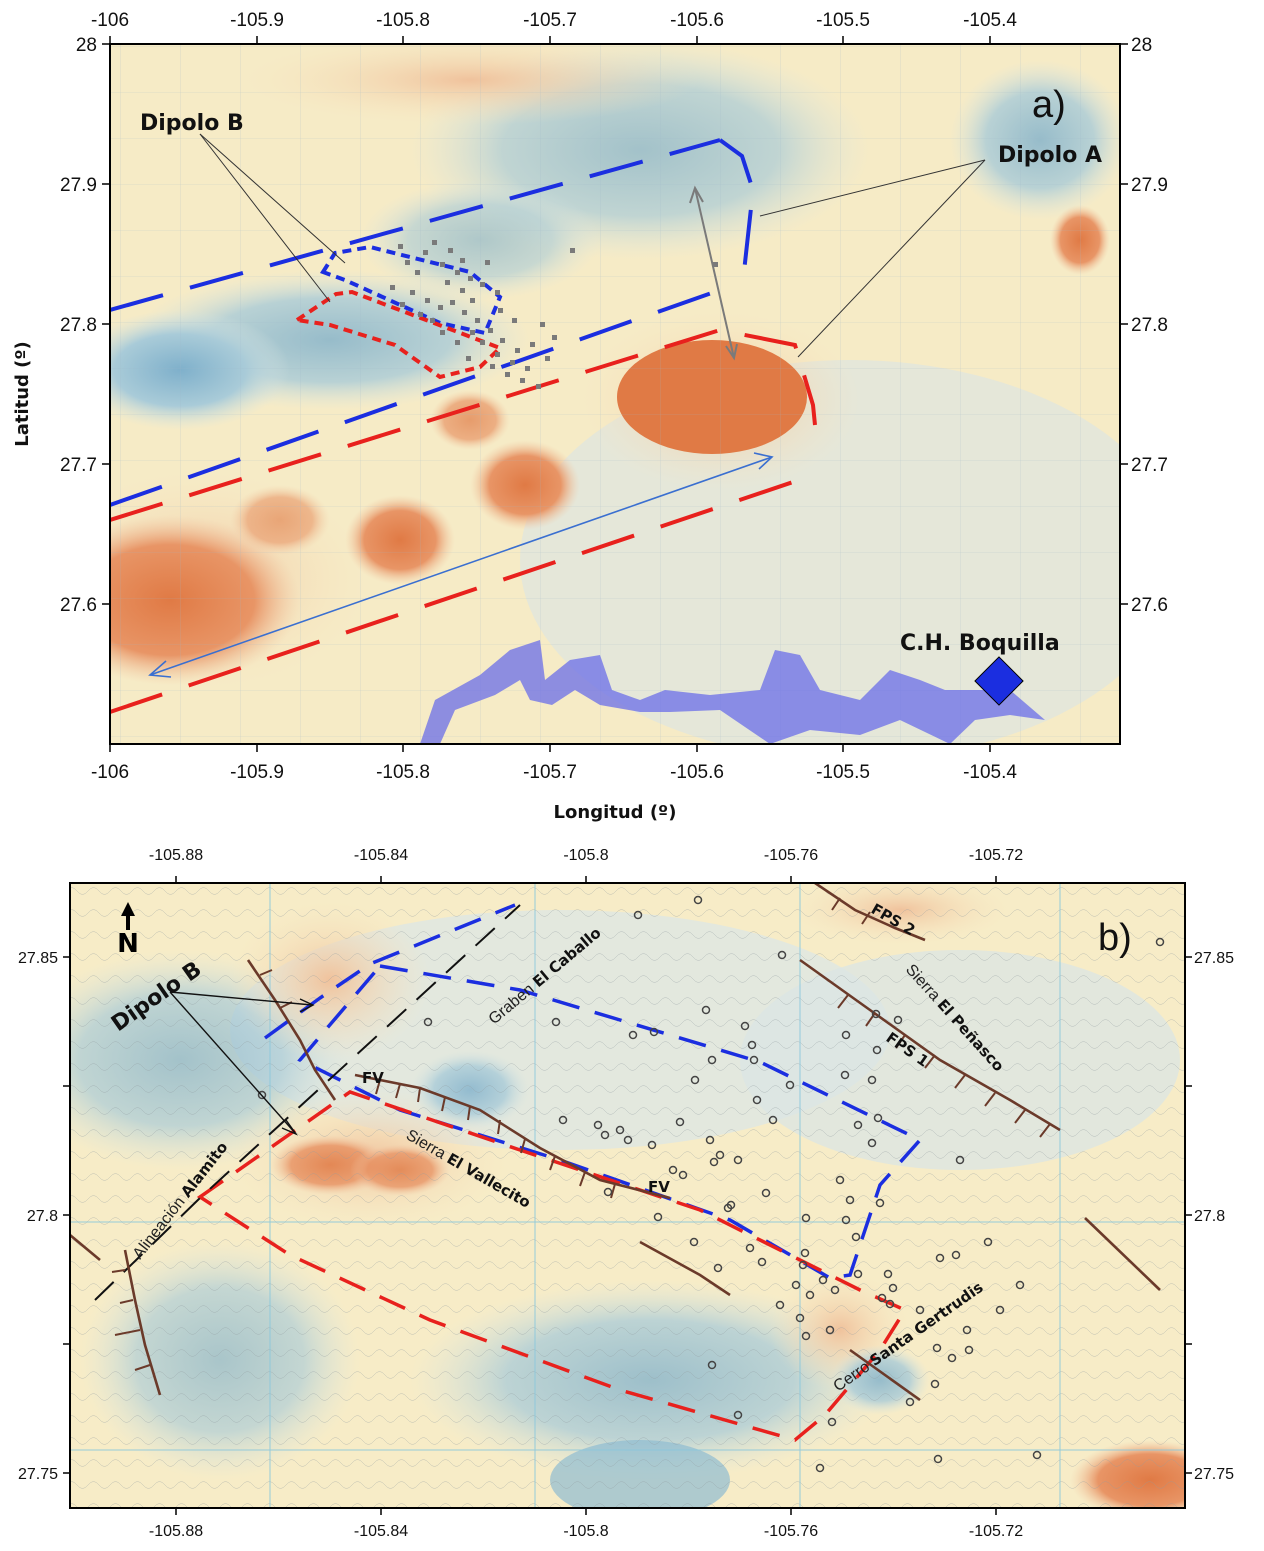  I want to click on b-bottom-tick-2: -105.8, so click(585, 1531).